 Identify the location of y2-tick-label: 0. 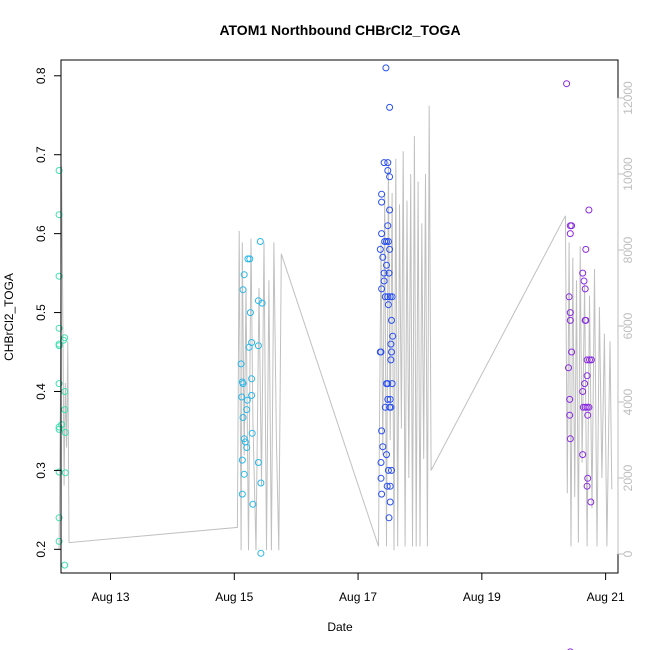
(628, 553).